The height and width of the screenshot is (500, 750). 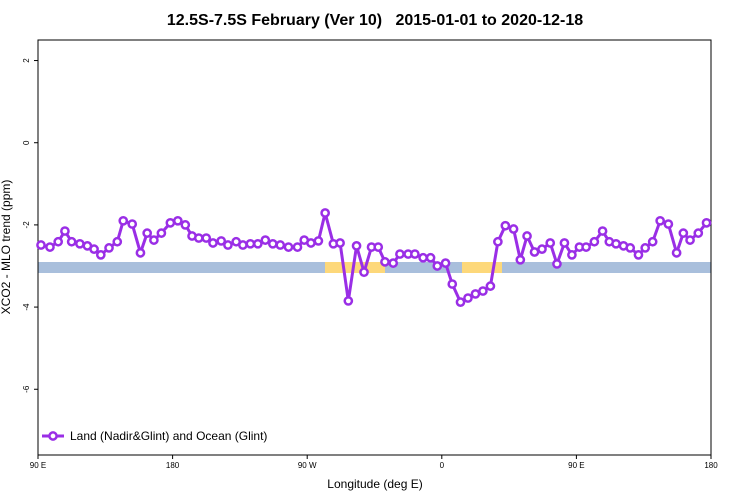 I want to click on x-tick-label: 0, so click(x=442, y=465).